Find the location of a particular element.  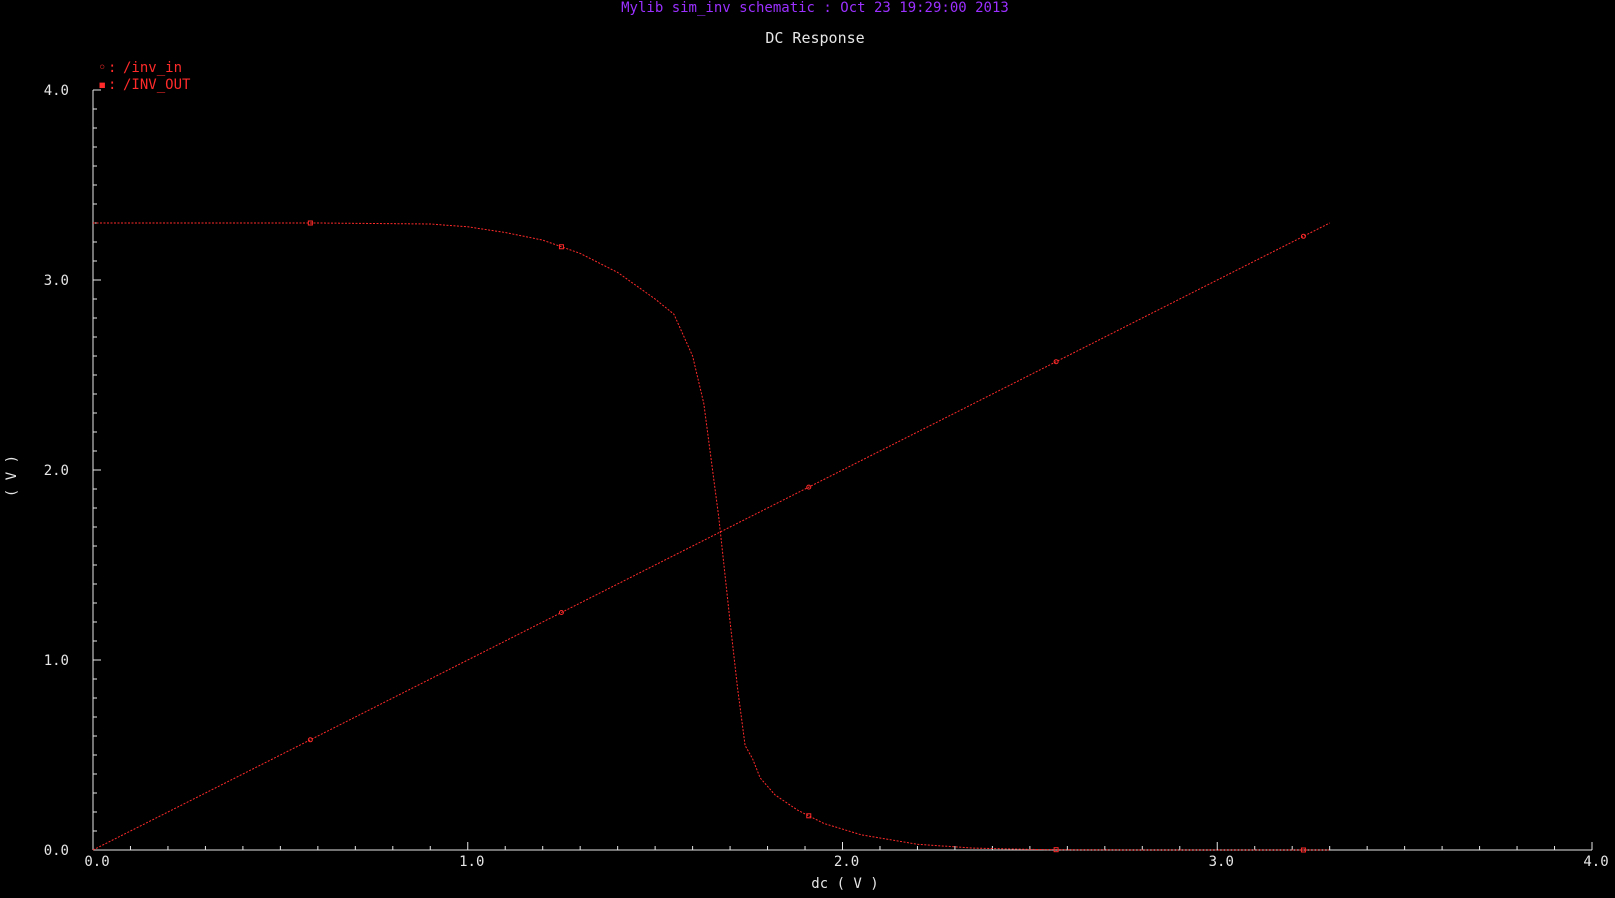

legend-entry-inv-in: ◦ : /inv_in is located at coordinates (140, 68).